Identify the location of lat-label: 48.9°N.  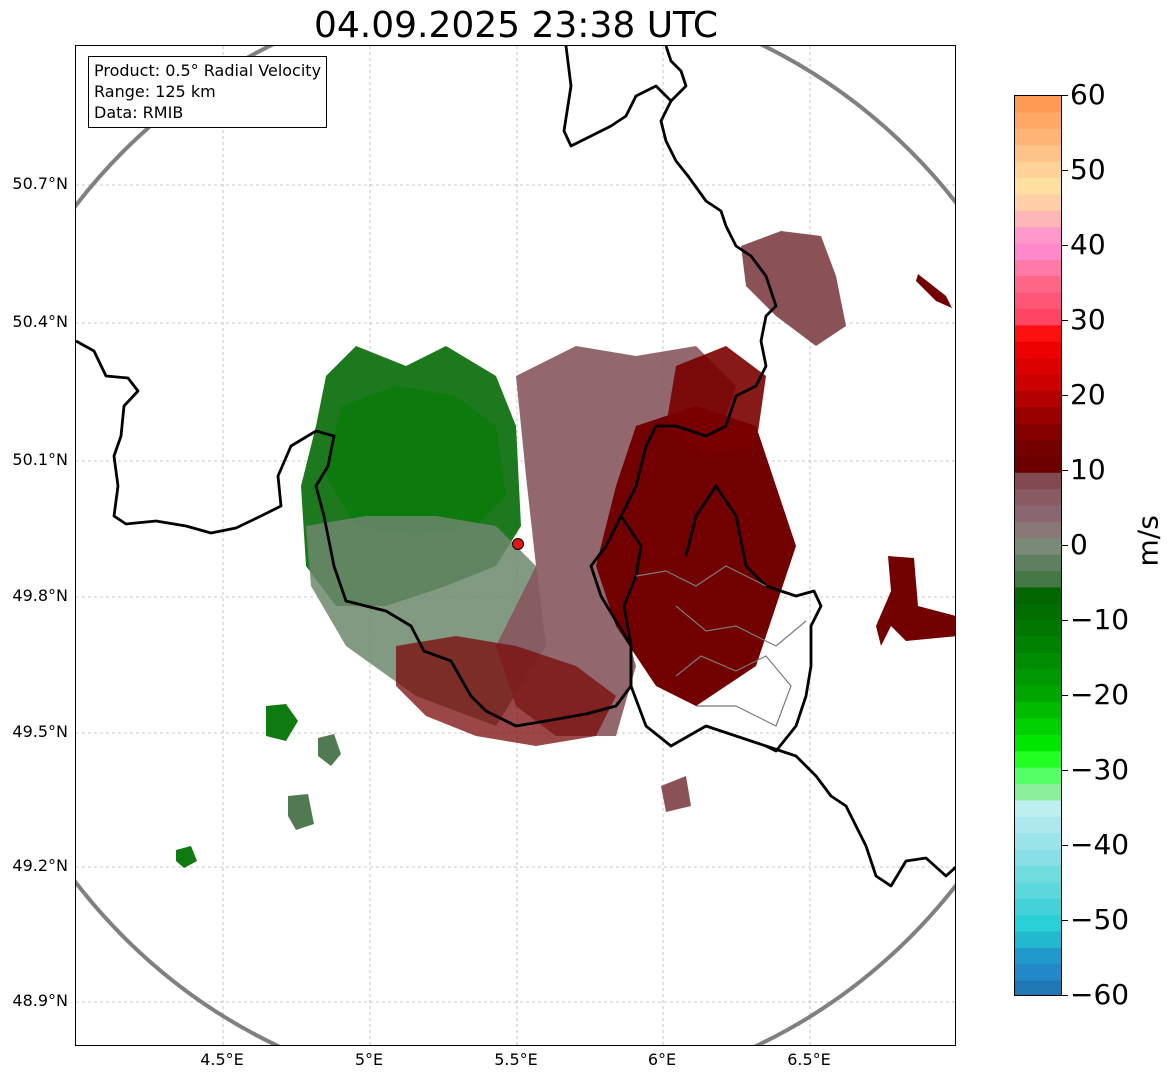
(40, 1000).